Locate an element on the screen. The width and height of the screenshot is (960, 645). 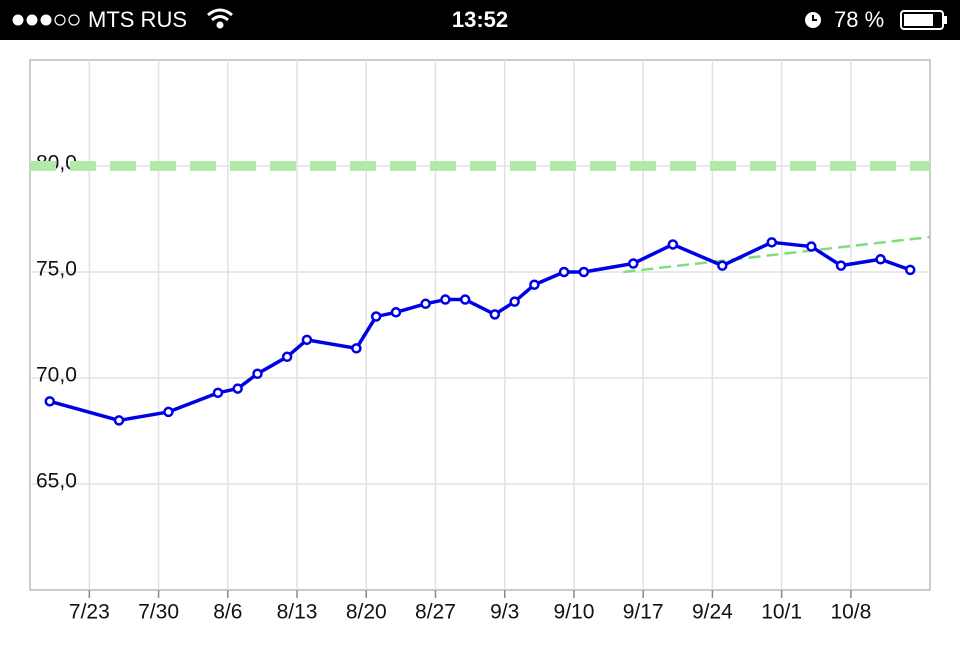
x-tick-label: 9/10 is located at coordinates (574, 612).